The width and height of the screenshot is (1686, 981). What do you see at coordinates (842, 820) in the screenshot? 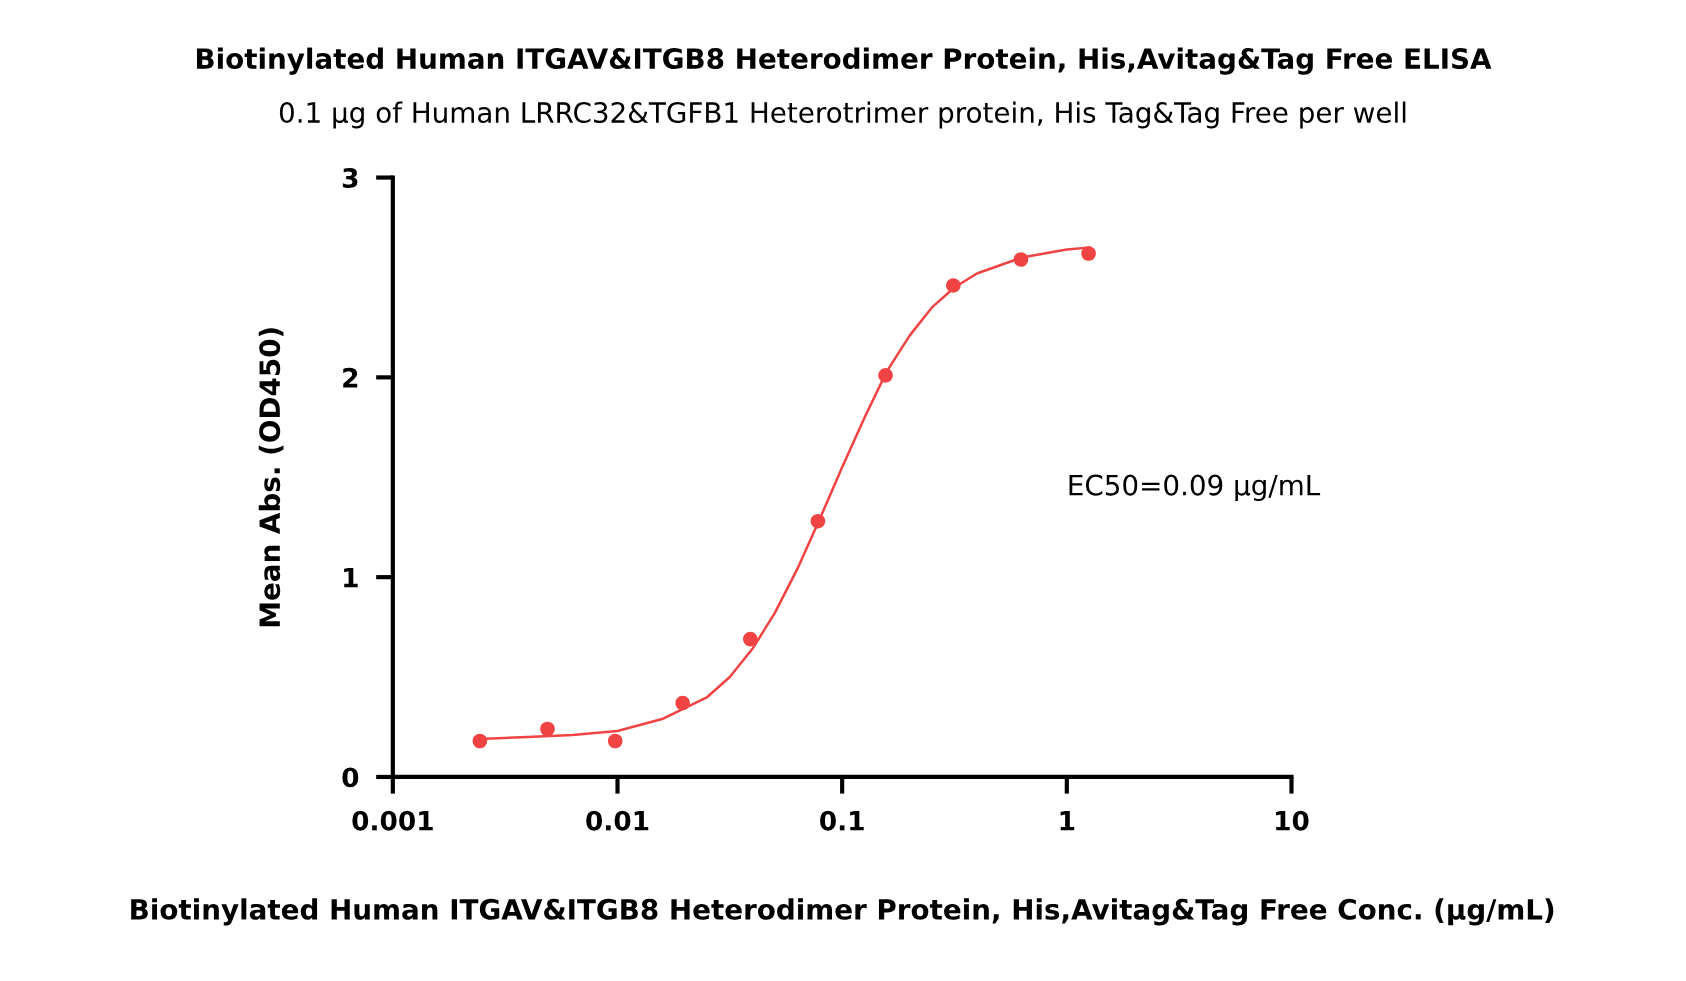
I see `x-tick-label: 0.1` at bounding box center [842, 820].